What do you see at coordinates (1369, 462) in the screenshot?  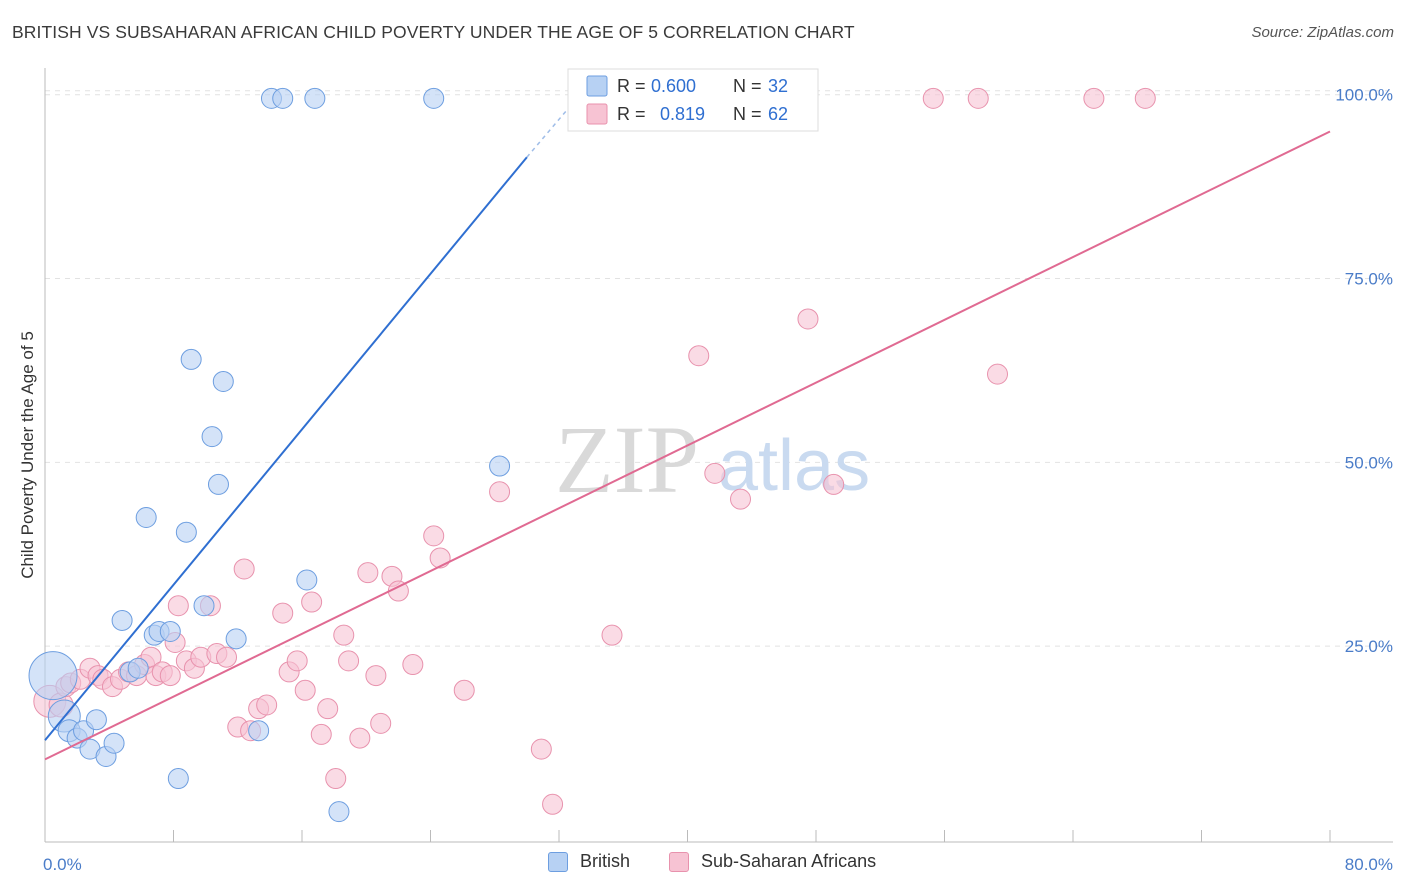 I see `y-tick-label: 50.0%` at bounding box center [1369, 462].